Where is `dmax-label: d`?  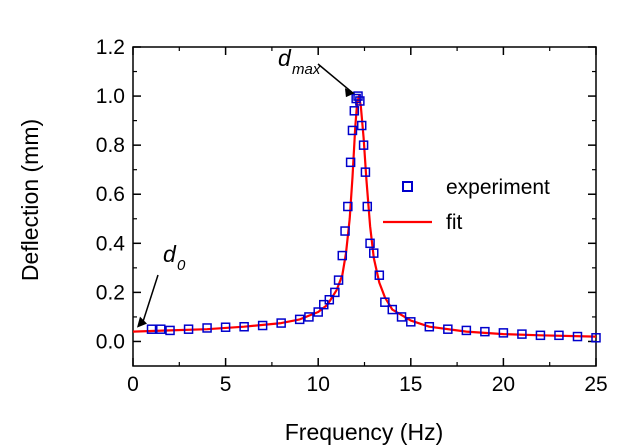
dmax-label: d is located at coordinates (285, 58).